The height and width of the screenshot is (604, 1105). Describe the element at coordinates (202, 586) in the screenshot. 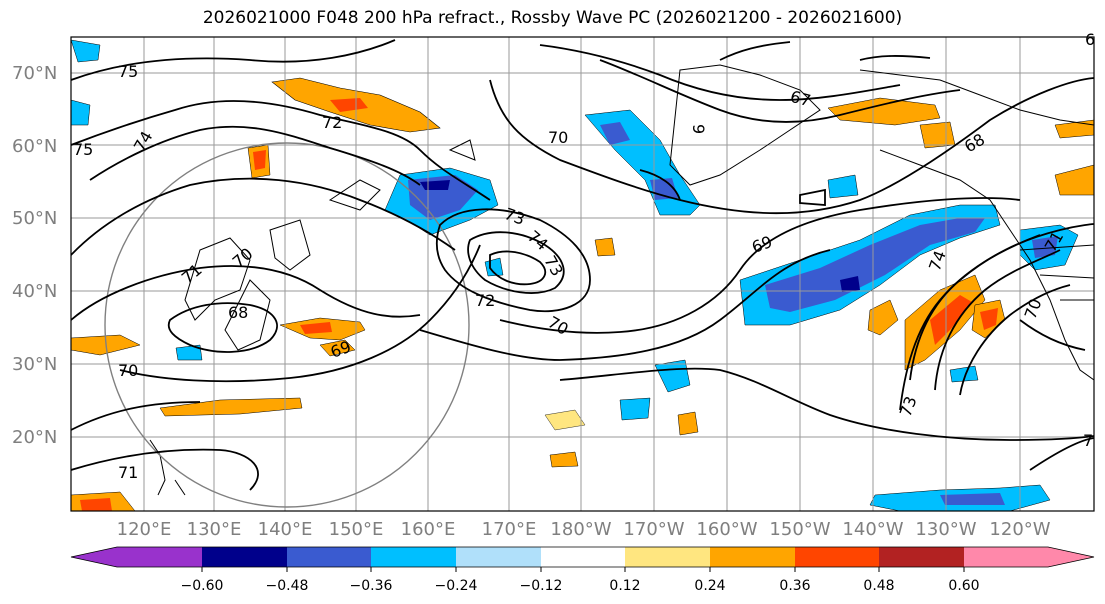

I see `colorbar-tick-label: −0.60` at that location.